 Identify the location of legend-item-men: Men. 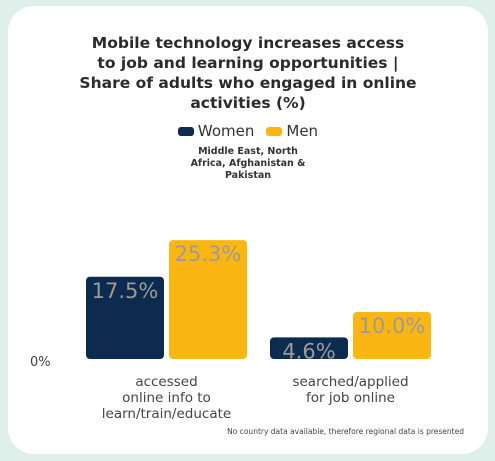
(292, 131).